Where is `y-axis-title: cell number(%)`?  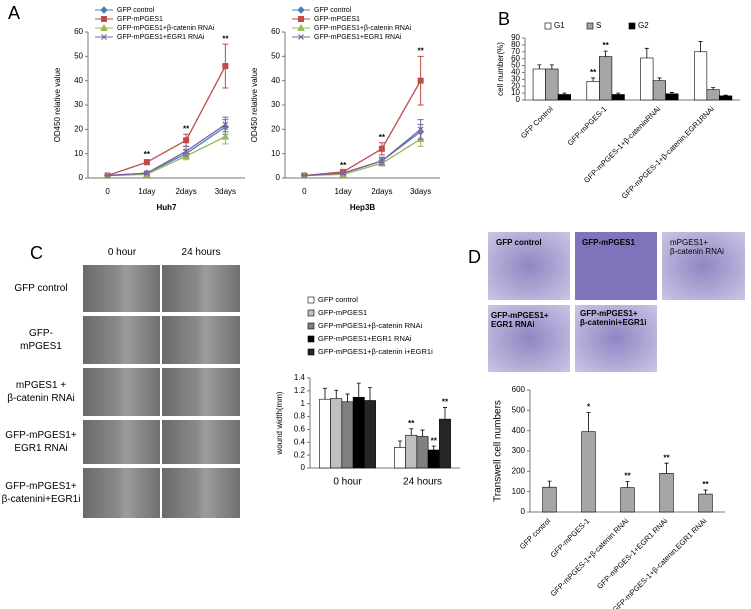
y-axis-title: cell number(%) is located at coordinates (500, 69).